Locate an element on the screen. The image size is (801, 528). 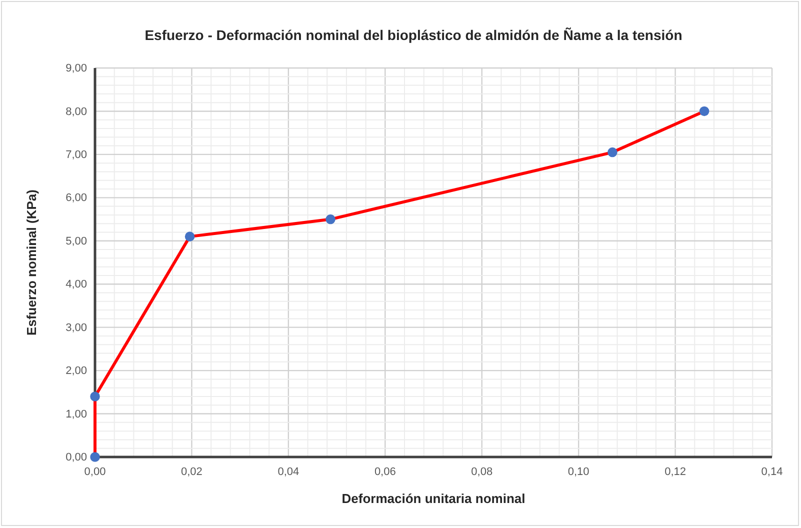
y-tick-label: 8,00 is located at coordinates (76, 112).